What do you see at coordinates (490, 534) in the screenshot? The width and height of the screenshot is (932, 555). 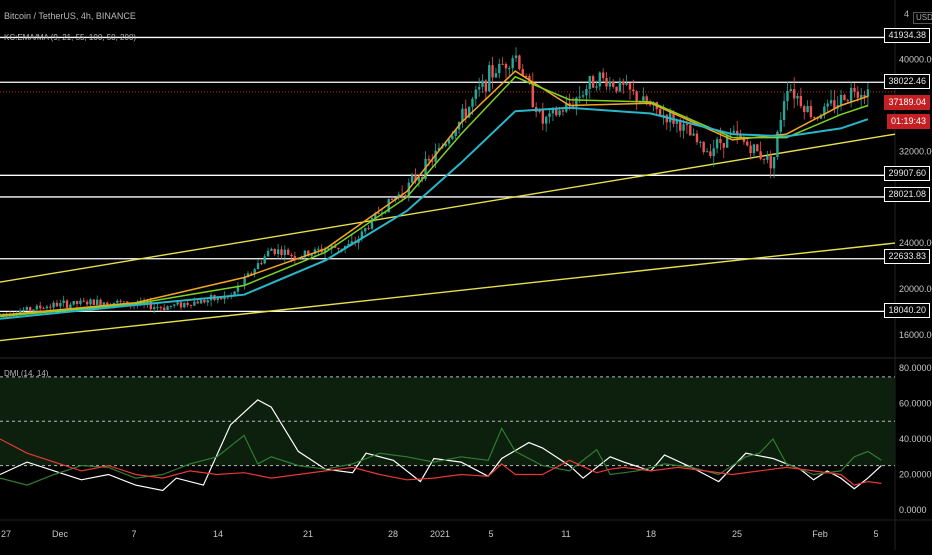 I see `time-label: 5` at bounding box center [490, 534].